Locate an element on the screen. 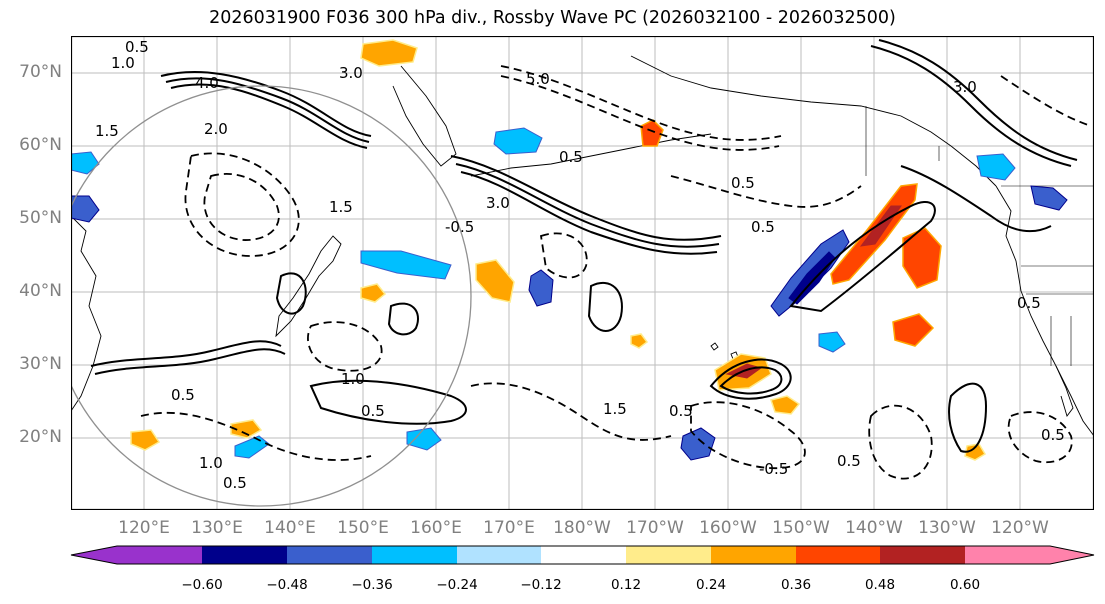 This screenshot has width=1105, height=604. lon-label-140w: 140°W is located at coordinates (874, 528).